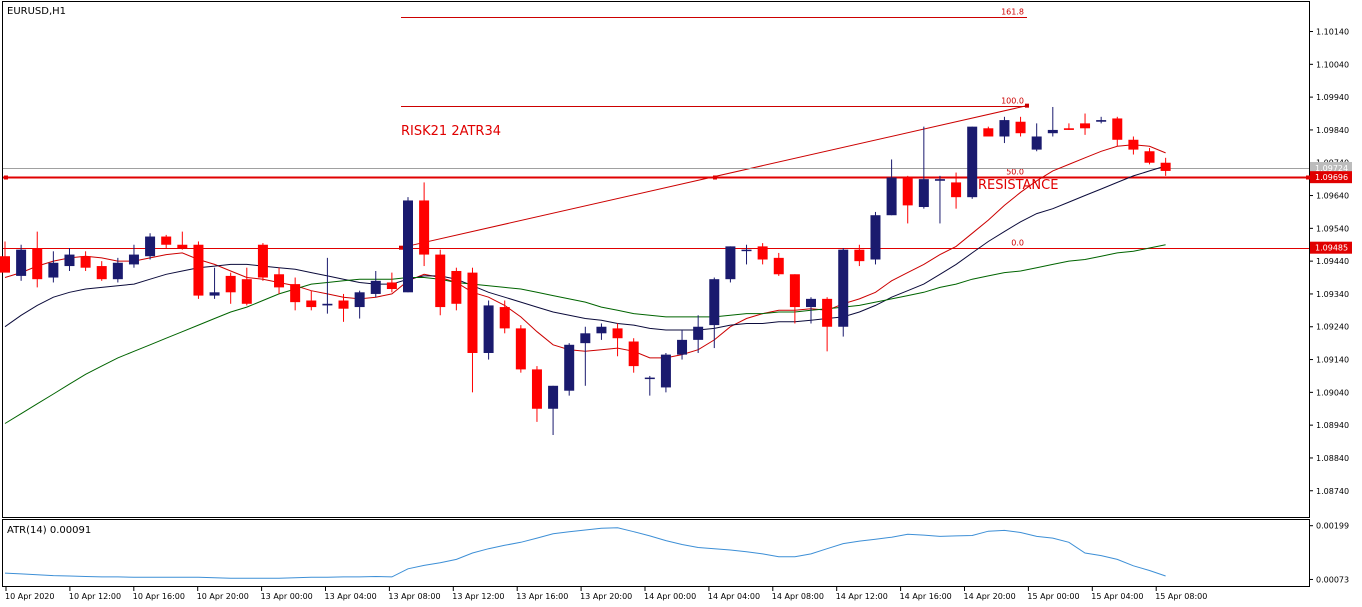  Describe the element at coordinates (1332, 392) in the screenshot. I see `price-tick-label: 1.09040` at that location.